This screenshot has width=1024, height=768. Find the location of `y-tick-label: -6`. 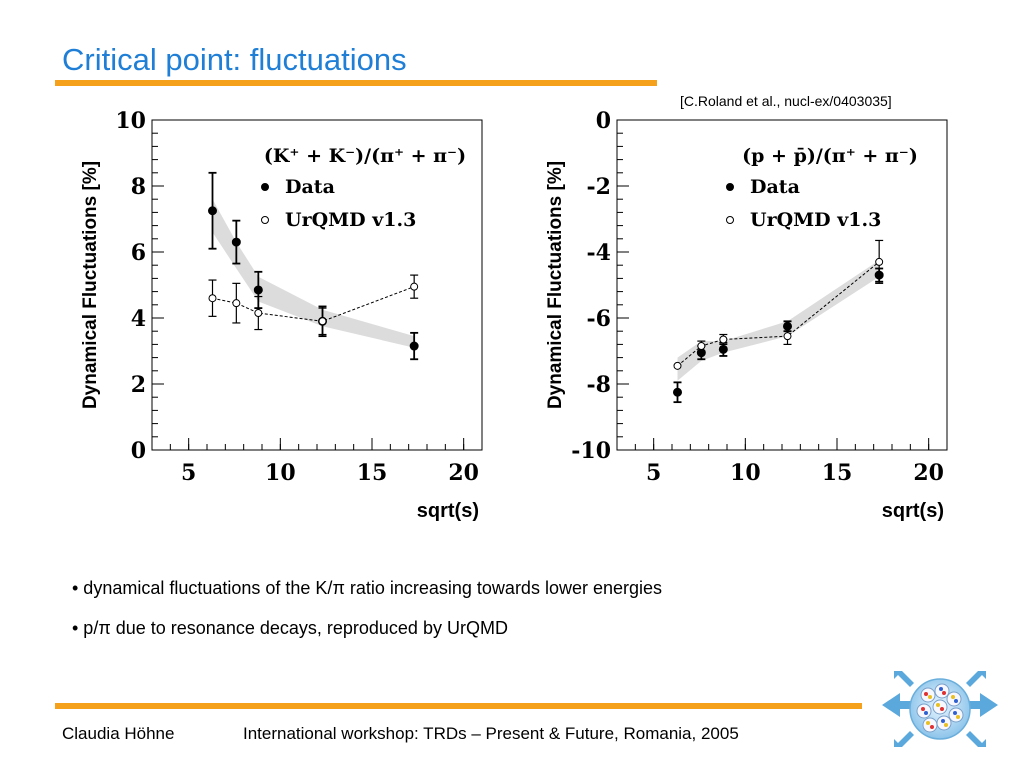

y-tick-label: -6 is located at coordinates (599, 319).